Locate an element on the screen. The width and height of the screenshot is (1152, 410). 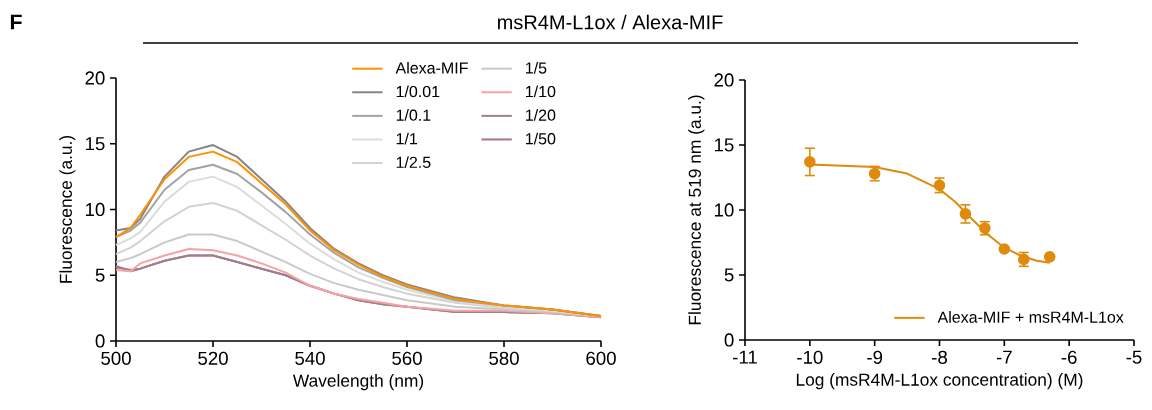
legend-label: 1/50 is located at coordinates (541, 138).